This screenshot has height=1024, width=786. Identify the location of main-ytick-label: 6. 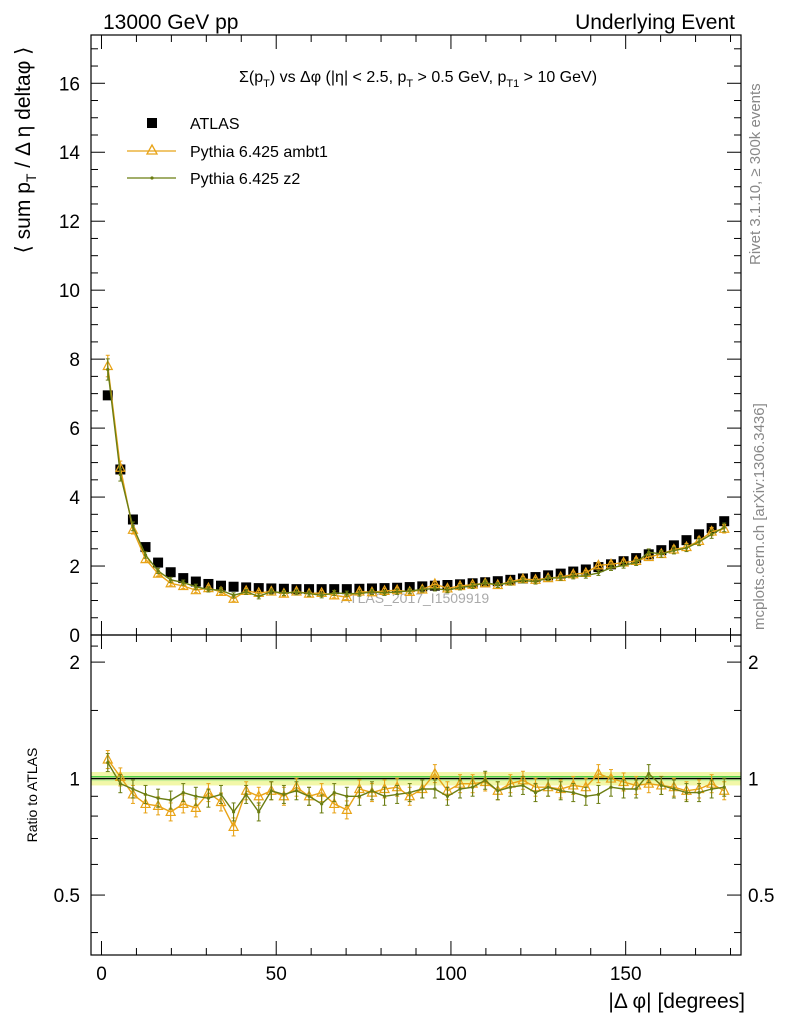
(74, 429).